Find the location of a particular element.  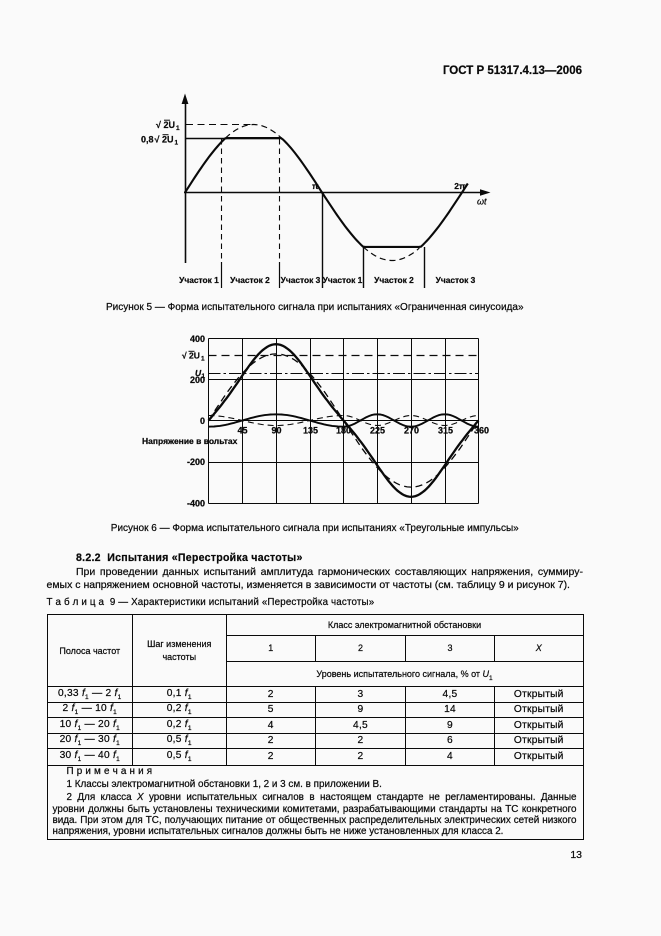

svg-text: 0,8 is located at coordinates (147, 140).